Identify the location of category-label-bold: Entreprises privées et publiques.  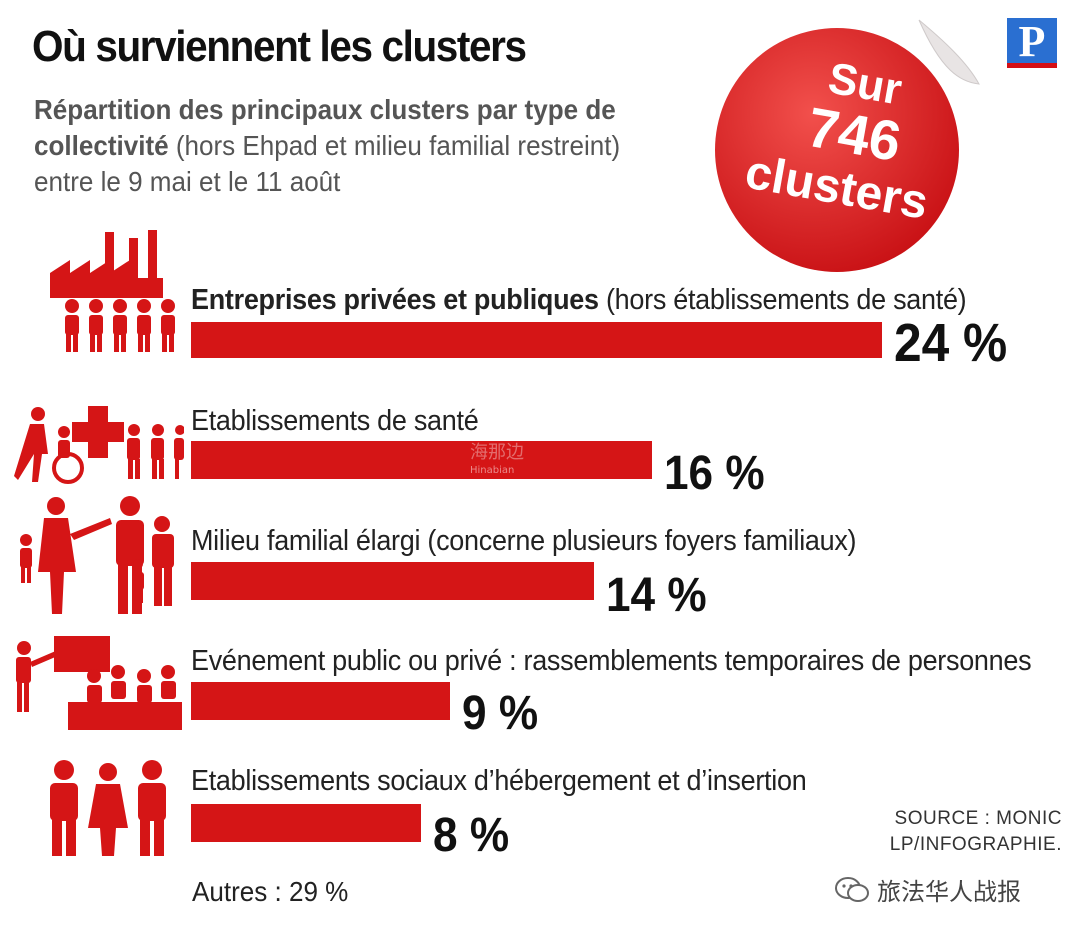
(395, 300).